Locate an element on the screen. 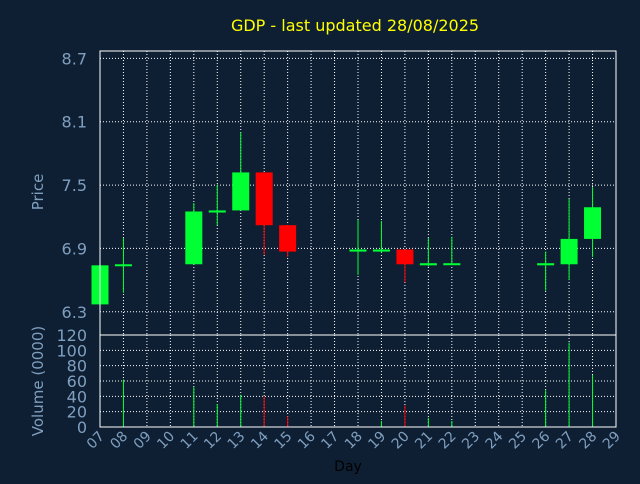 This screenshot has width=640, height=484. price-tick-label: 8.1 is located at coordinates (74, 122).